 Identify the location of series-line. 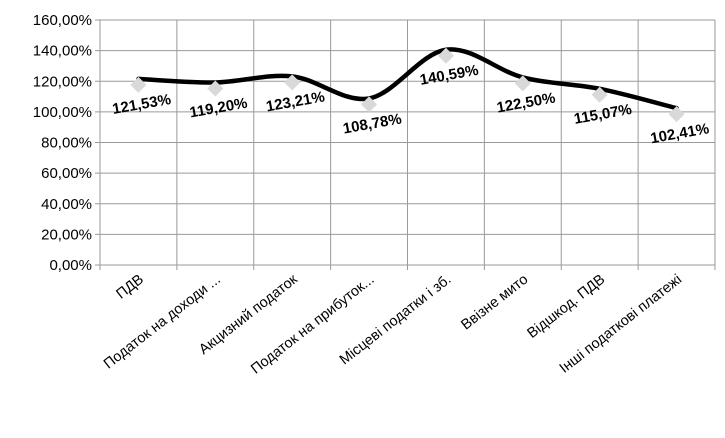
(407, 79).